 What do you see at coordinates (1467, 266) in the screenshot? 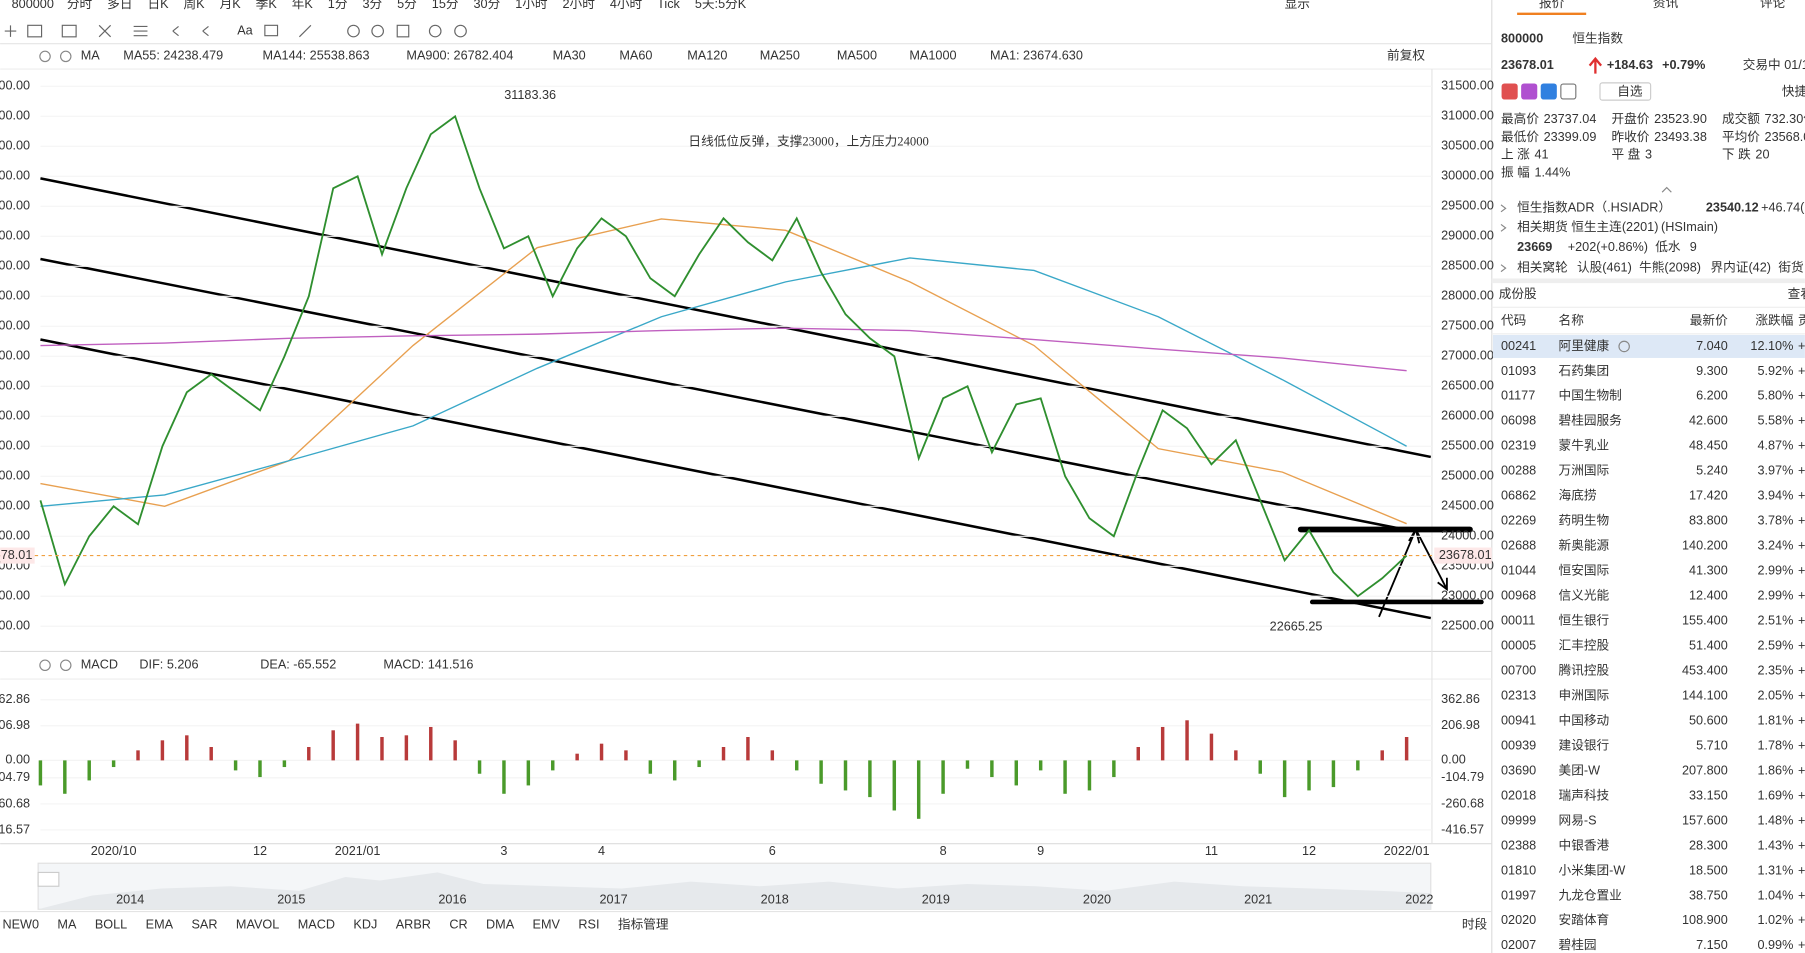
I see `y-tick-label: 28500.00` at bounding box center [1467, 266].